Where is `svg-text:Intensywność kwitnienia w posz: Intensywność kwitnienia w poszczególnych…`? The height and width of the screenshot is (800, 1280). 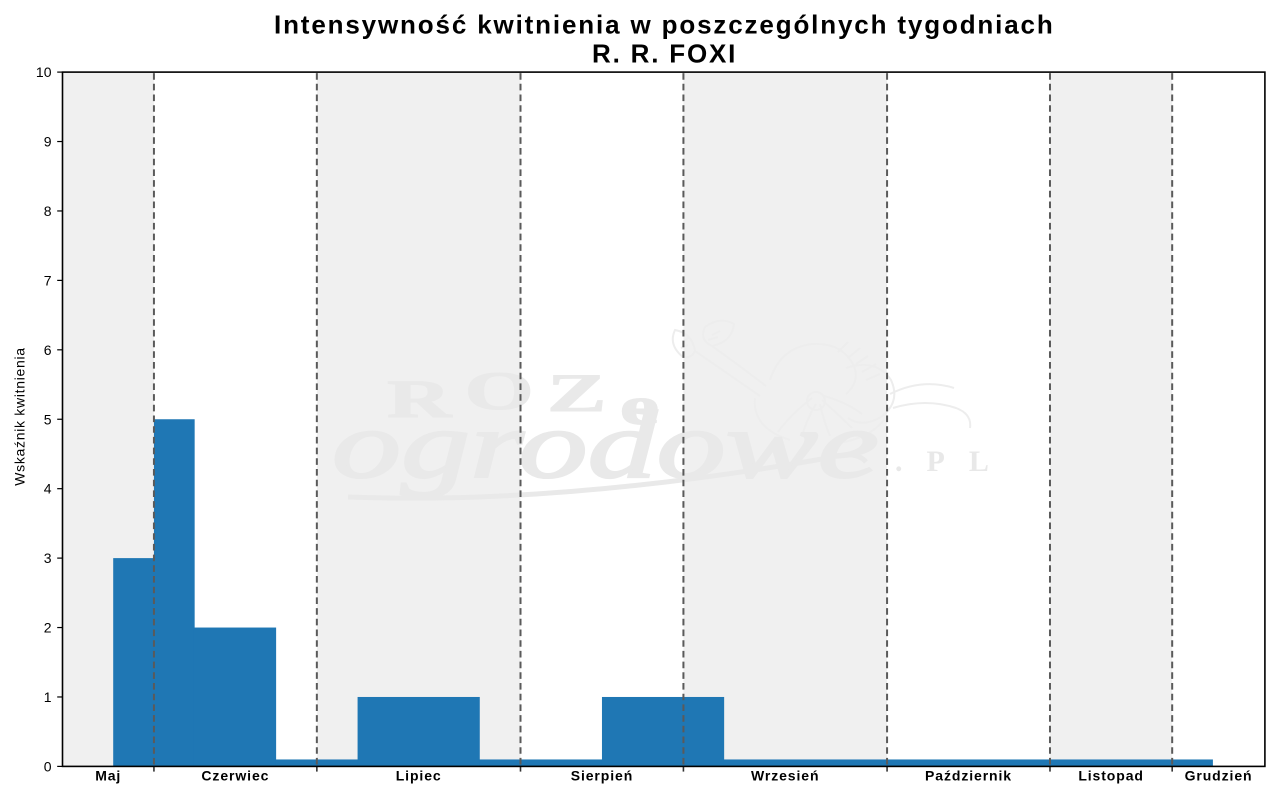
svg-text:Intensywność kwitnienia w posz: Intensywność kwitnienia w poszczególnych… is located at coordinates (664, 25).